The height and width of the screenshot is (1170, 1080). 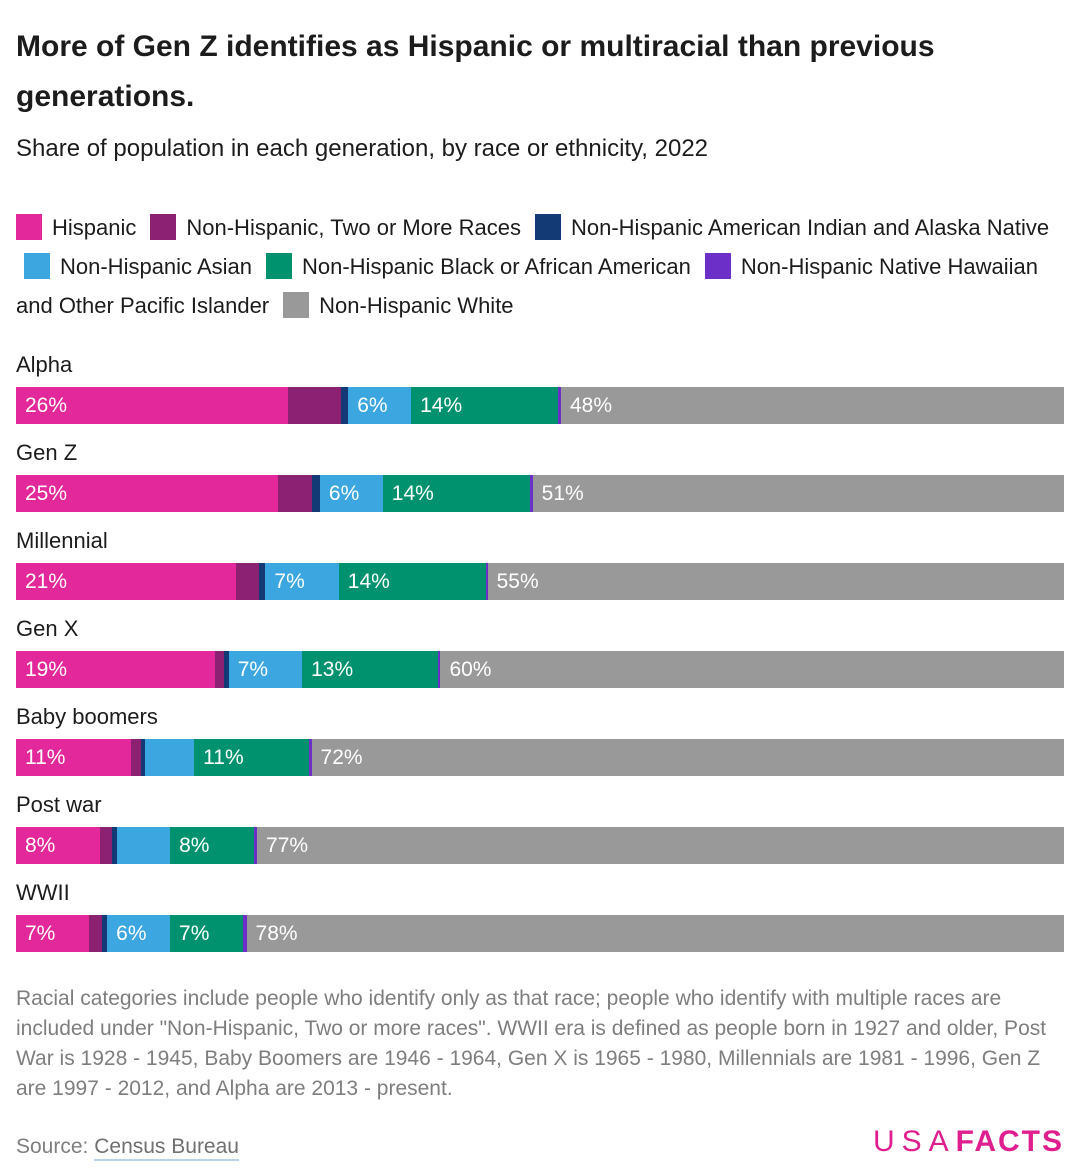 What do you see at coordinates (562, 493) in the screenshot?
I see `bar-segment-label: 51%` at bounding box center [562, 493].